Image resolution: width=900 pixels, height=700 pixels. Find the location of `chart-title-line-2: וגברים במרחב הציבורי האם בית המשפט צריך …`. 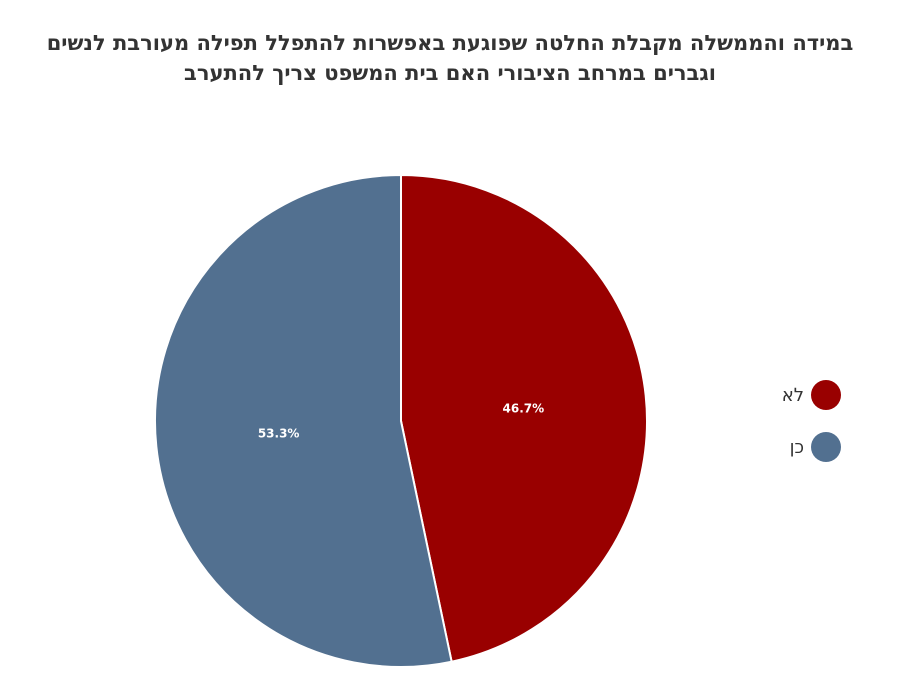

chart-title-line-2: וגברים במרחב הציבורי האם בית המשפט צריך … is located at coordinates (450, 73).